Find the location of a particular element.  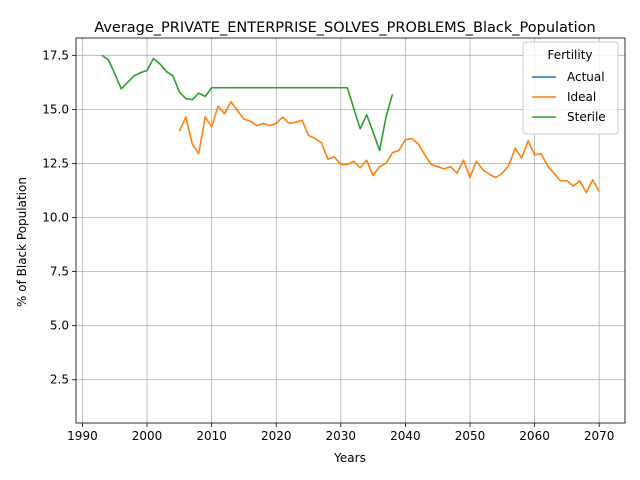

x-tick-label: 2050 is located at coordinates (470, 436).